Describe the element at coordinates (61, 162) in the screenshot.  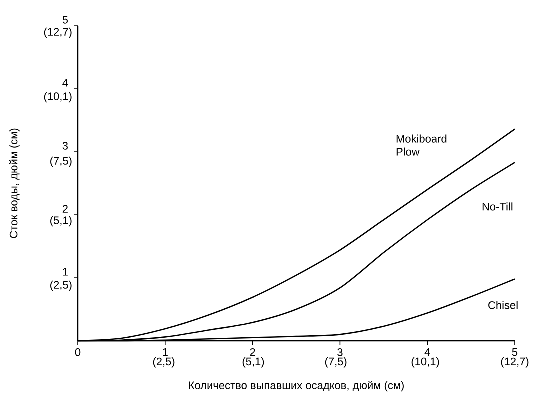
I see `y-tick-label: (7,5)` at that location.